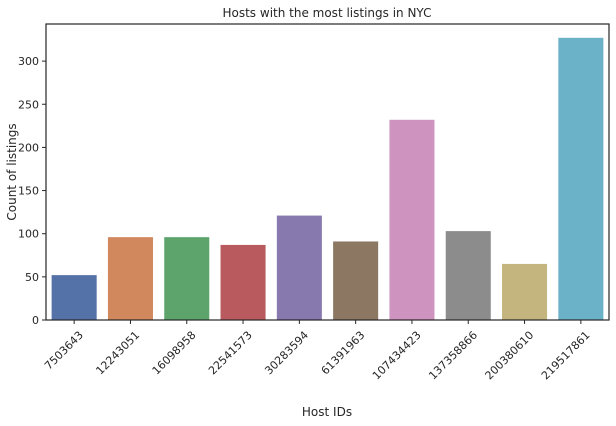  I want to click on x-axis-label: Host IDs, so click(327, 412).